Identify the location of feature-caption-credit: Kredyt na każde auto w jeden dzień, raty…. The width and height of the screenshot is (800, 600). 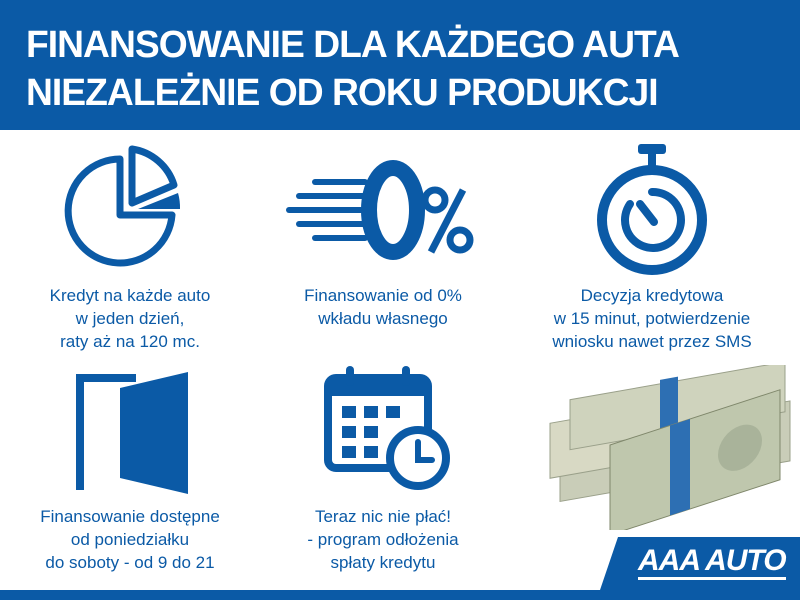
(130, 318).